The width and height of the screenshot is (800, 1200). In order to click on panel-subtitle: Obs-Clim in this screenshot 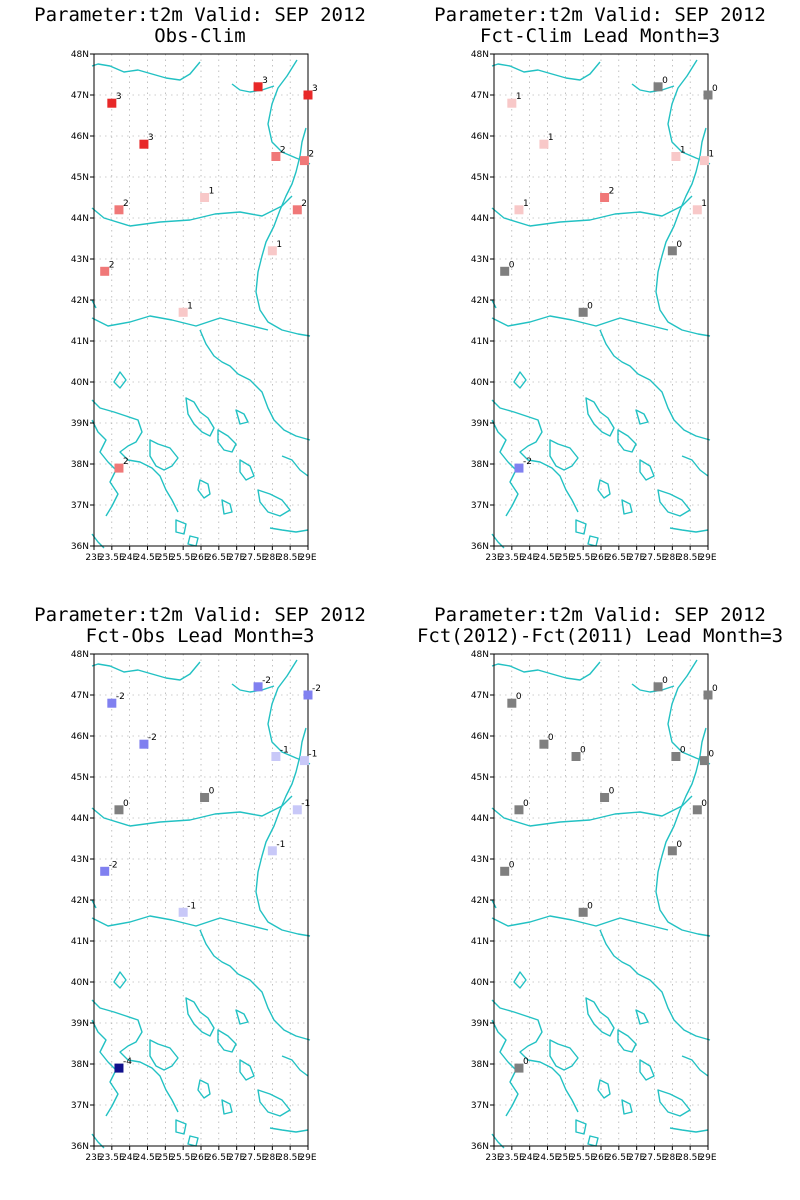, I will do `click(200, 36)`.